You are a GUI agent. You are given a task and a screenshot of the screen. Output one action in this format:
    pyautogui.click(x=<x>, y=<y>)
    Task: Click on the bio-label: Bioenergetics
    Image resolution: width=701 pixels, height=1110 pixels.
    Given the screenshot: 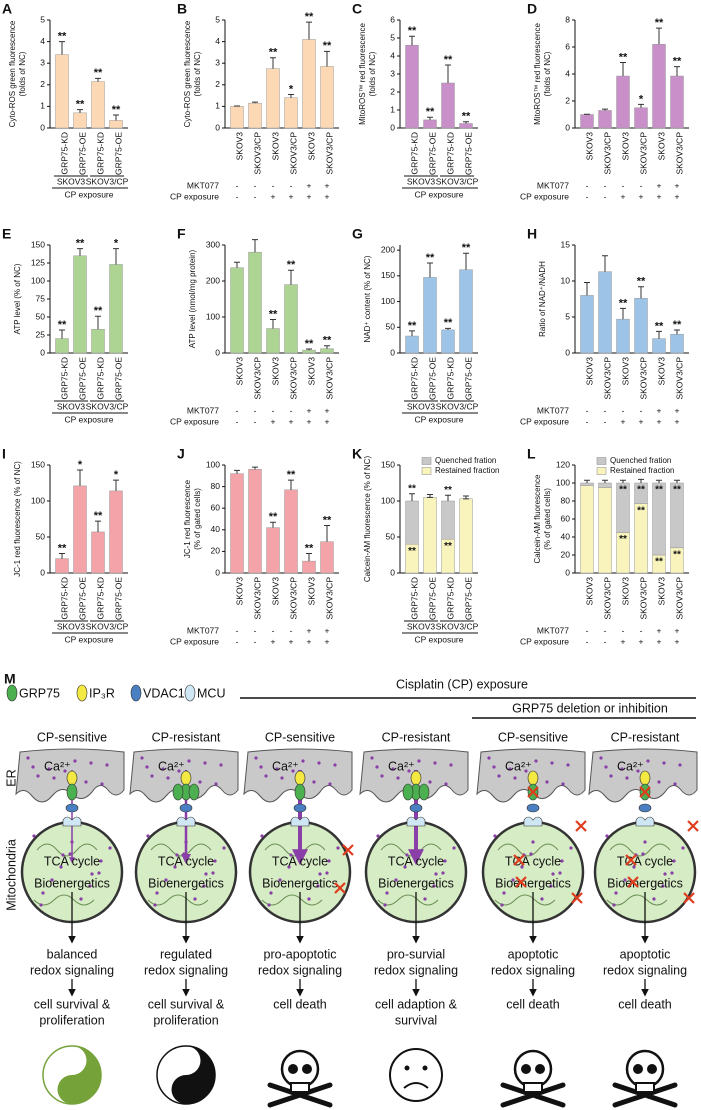 What is the action you would take?
    pyautogui.click(x=533, y=883)
    